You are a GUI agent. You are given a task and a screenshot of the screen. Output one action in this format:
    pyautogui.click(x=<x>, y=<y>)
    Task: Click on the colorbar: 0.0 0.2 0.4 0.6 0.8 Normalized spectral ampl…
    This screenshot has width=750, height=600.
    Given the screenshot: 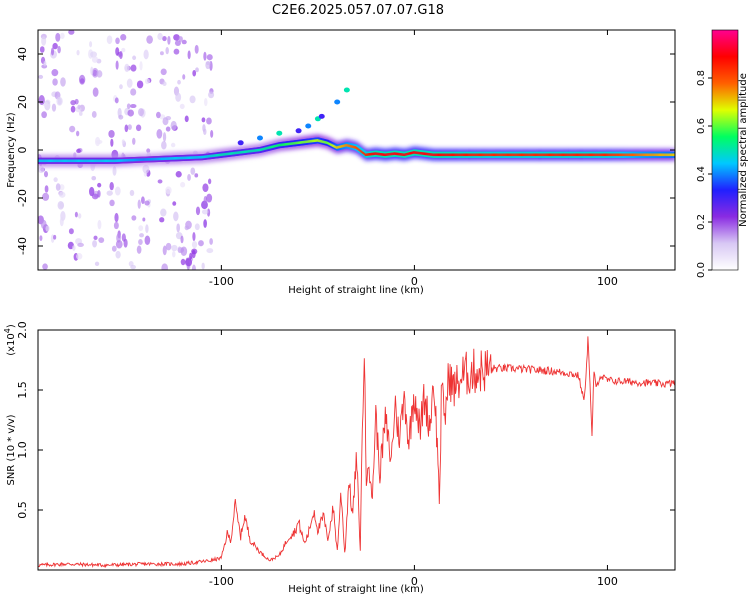 What is the action you would take?
    pyautogui.click(x=722, y=153)
    